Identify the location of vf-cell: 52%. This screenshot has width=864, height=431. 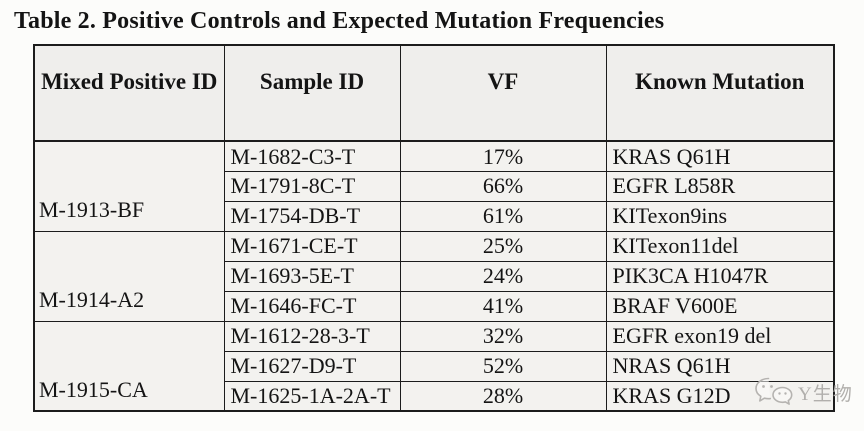
(503, 366).